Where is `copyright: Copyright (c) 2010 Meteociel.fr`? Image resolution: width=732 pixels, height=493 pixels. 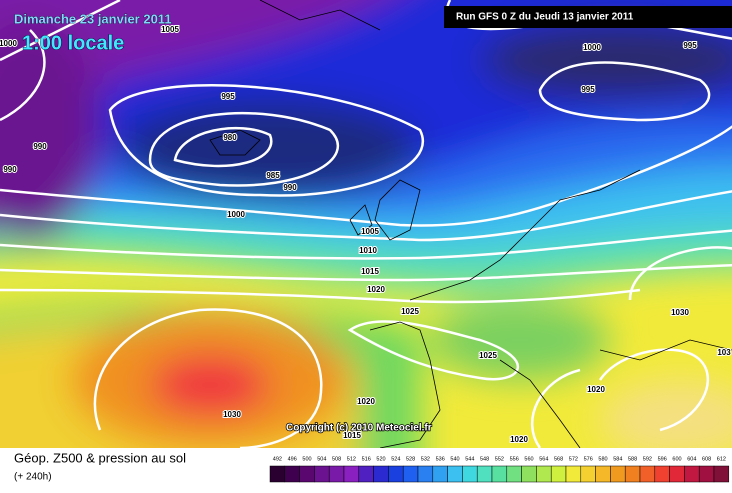 copyright: Copyright (c) 2010 Meteociel.fr is located at coordinates (359, 428).